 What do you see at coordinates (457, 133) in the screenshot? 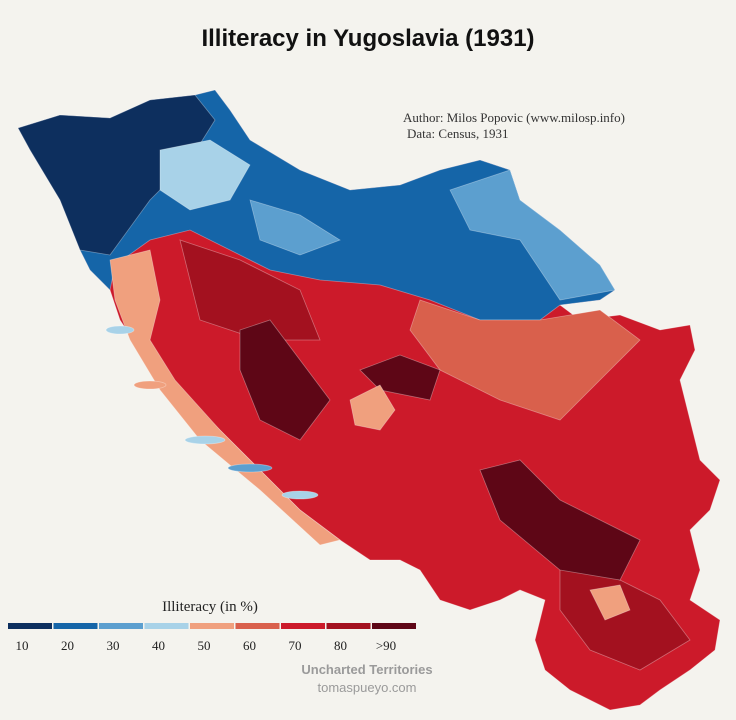
I see `credit-data: Data: Census, 1931` at bounding box center [457, 133].